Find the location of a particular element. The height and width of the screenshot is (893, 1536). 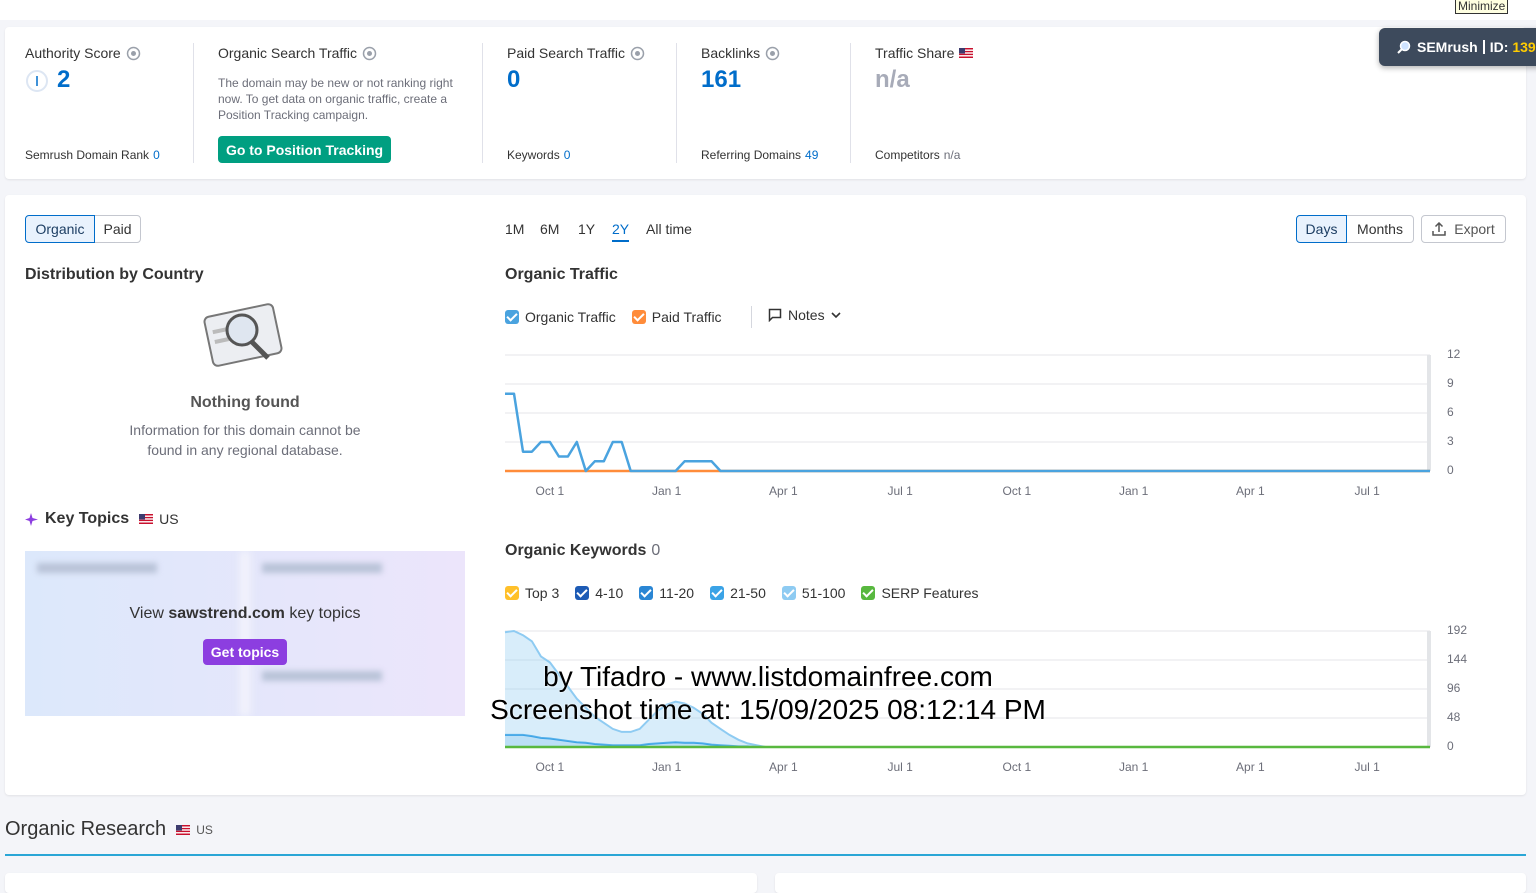

x-tick-label: Apr 1 is located at coordinates (783, 491).